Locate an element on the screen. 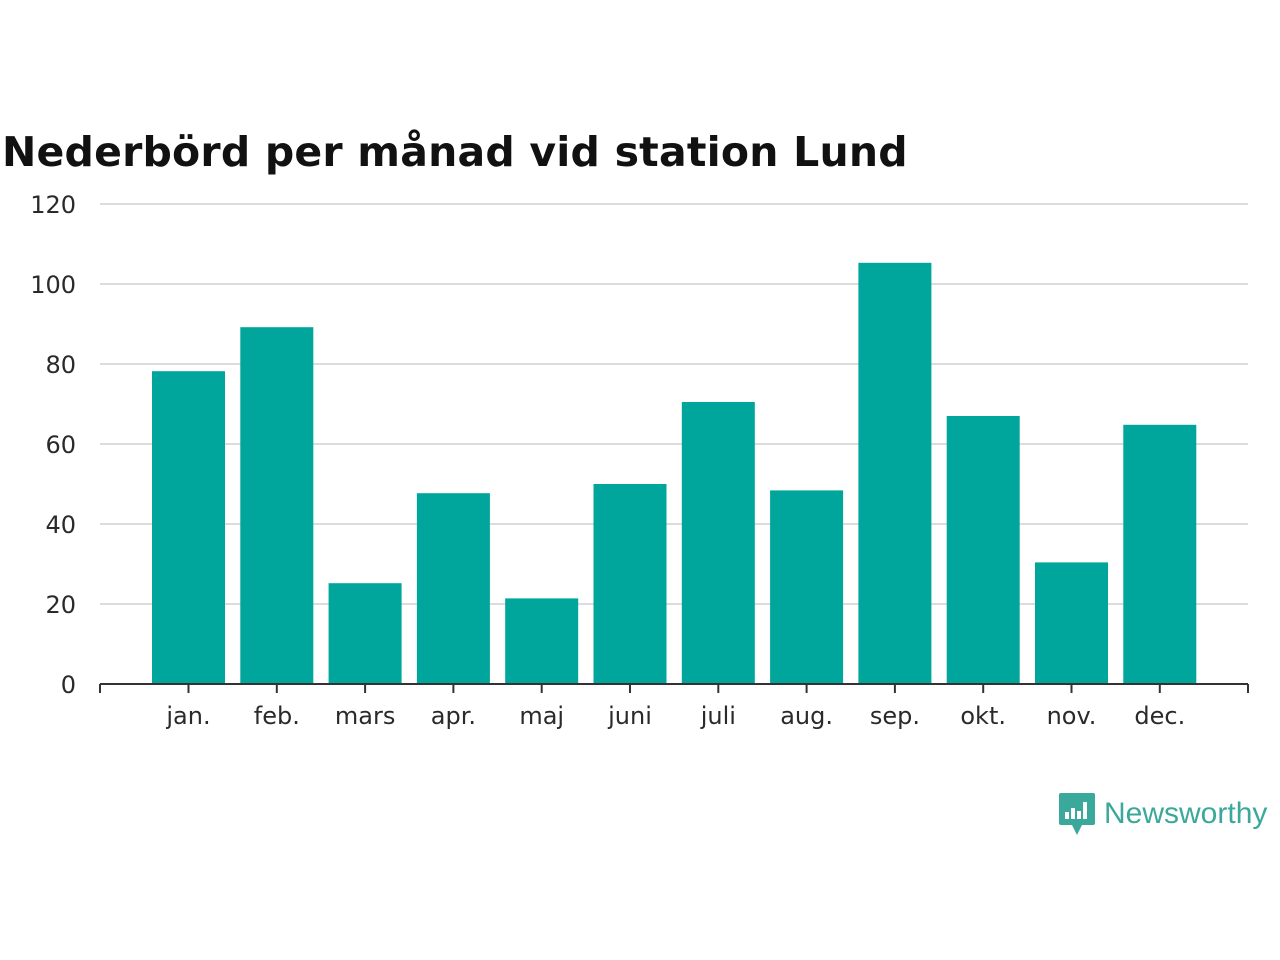 This screenshot has width=1280, height=960. y-tick-label: 80 is located at coordinates (60, 365).